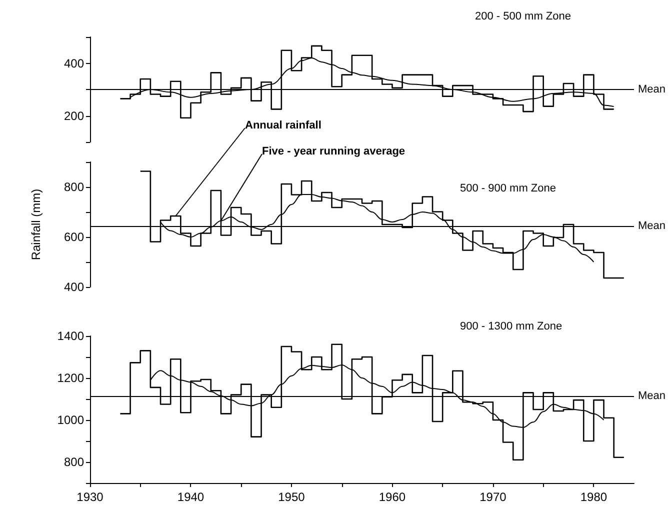 The width and height of the screenshot is (670, 518). Describe the element at coordinates (594, 497) in the screenshot. I see `x-tick-label: 1980` at that location.